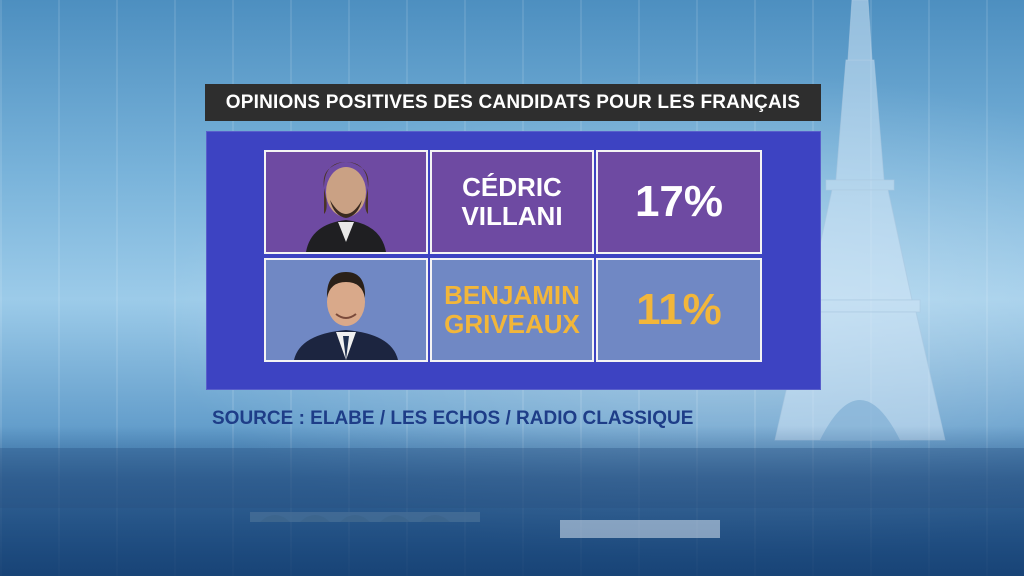  I want to click on percent-value: 11%, so click(679, 309).